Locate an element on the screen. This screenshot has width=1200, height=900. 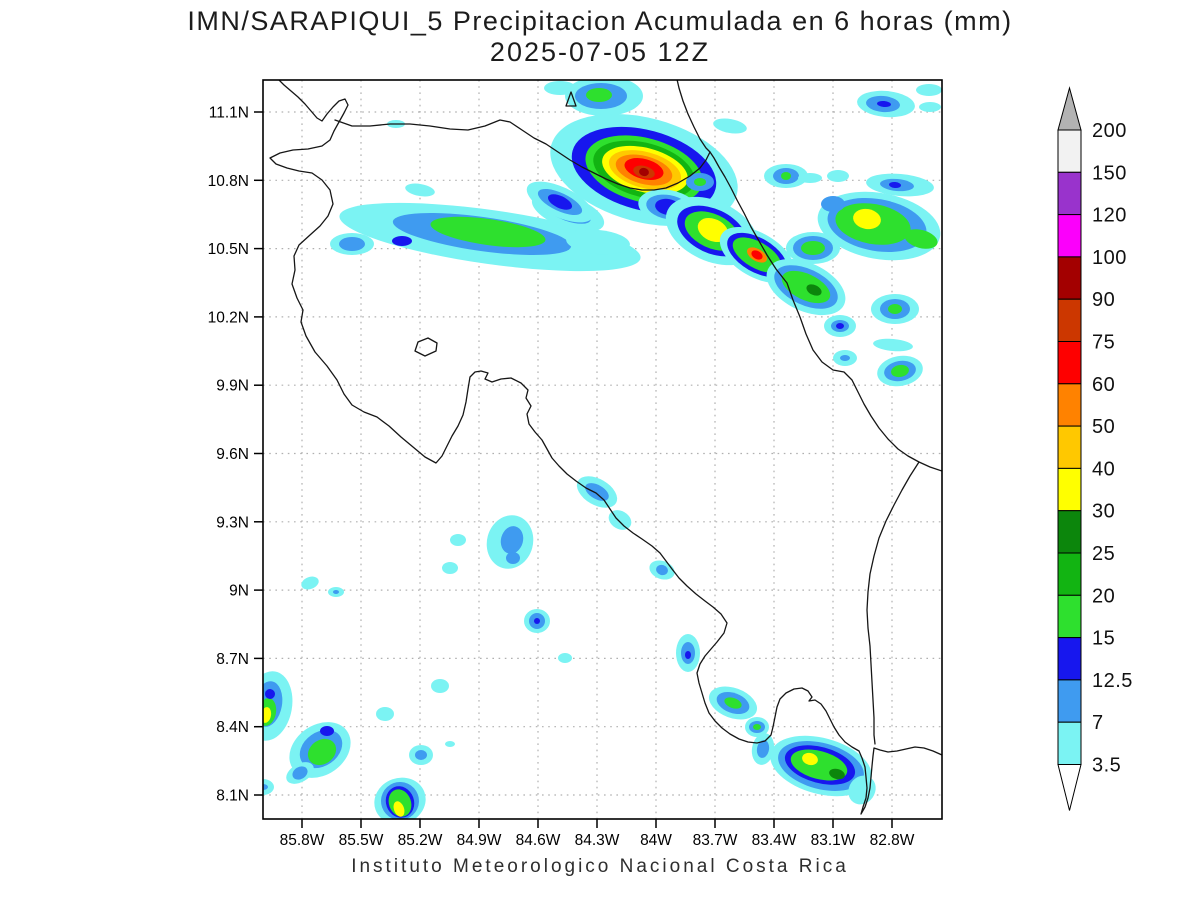
y-axis-tick-label: 9N is located at coordinates (239, 591).